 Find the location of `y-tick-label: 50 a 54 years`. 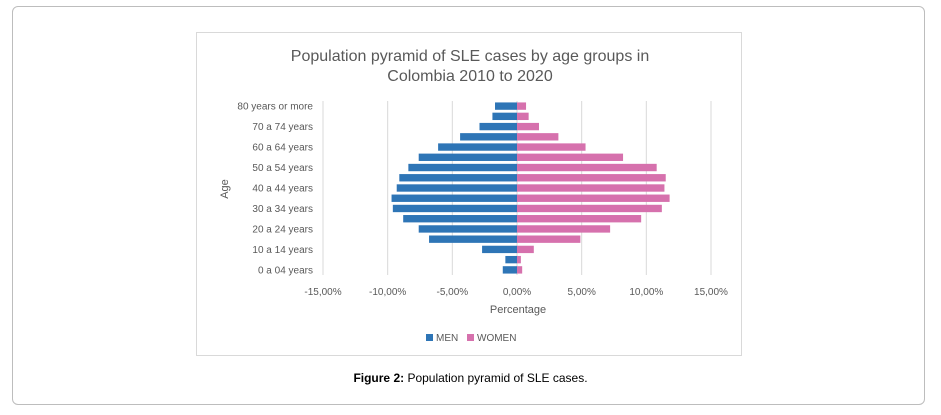

y-tick-label: 50 a 54 years is located at coordinates (282, 168).